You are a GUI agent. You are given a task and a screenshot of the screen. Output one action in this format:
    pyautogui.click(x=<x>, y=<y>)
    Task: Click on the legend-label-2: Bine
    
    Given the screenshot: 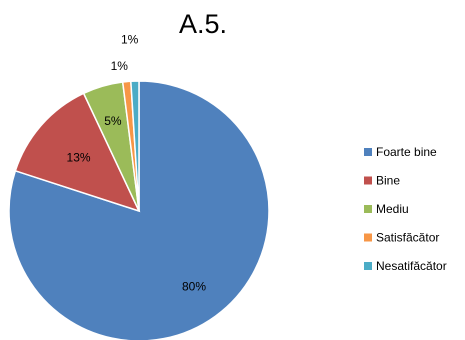 What is the action you would take?
    pyautogui.click(x=388, y=181)
    